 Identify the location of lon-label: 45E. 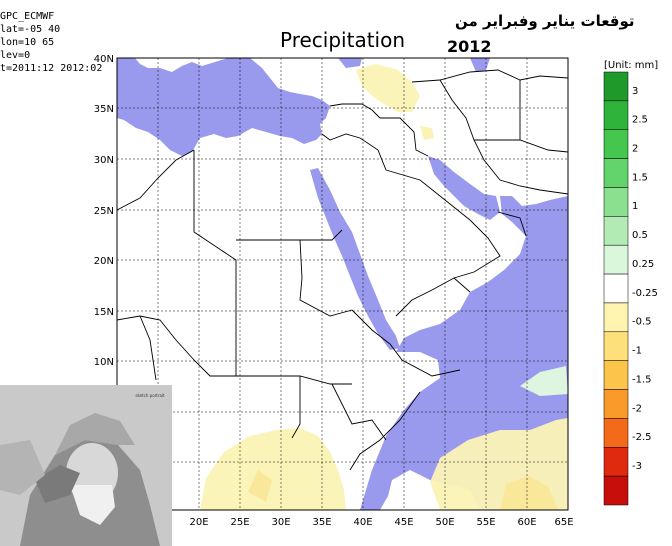
(403, 522).